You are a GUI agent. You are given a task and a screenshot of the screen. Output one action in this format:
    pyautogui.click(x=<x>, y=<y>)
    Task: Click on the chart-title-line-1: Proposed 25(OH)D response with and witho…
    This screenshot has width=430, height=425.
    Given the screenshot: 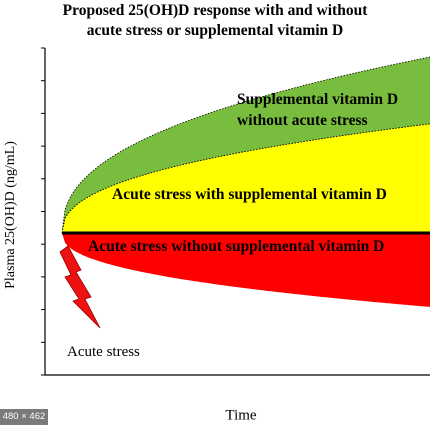 What is the action you would take?
    pyautogui.click(x=215, y=10)
    